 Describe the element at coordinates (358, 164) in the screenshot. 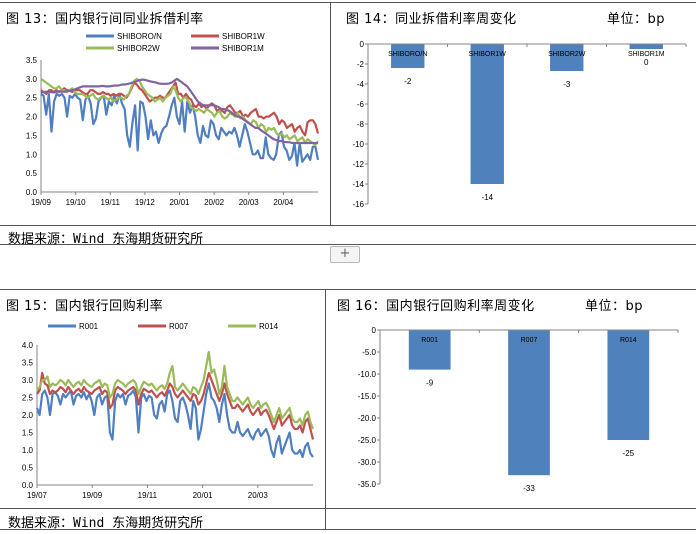

I see `y-tick-label: -12` at that location.